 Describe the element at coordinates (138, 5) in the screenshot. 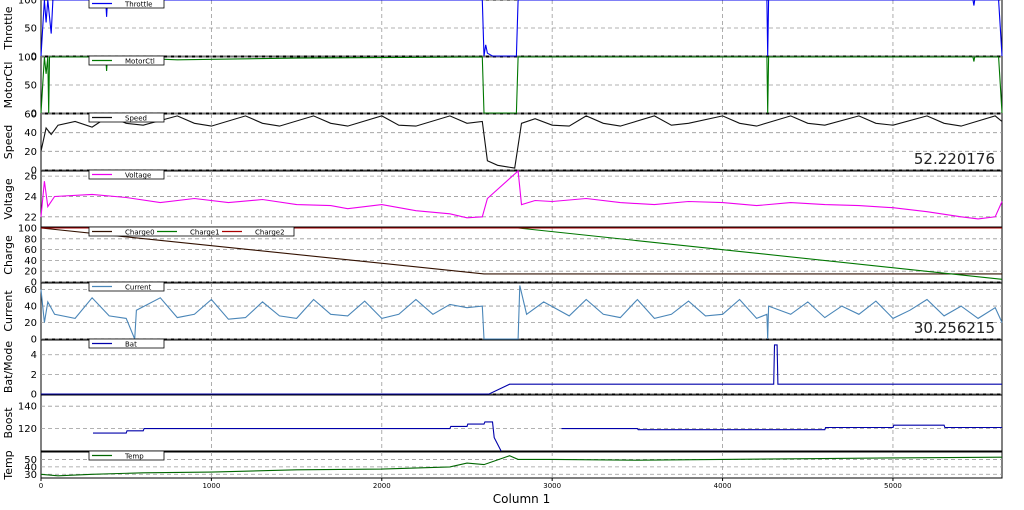

I see `legend-label-throttle: Throttle` at that location.